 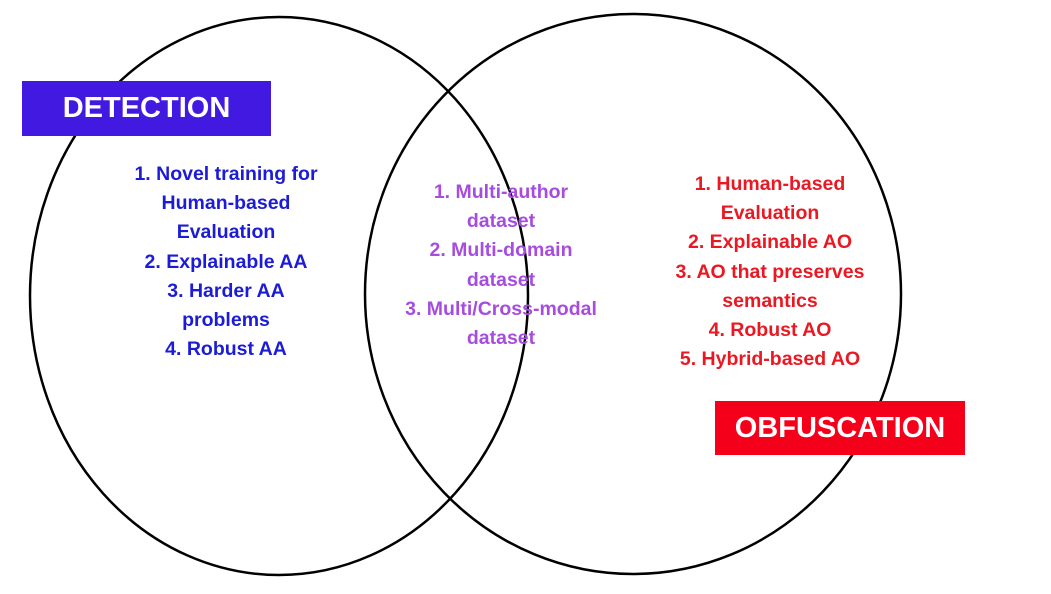 I want to click on list-item: 2. Multi-domain, so click(x=501, y=250).